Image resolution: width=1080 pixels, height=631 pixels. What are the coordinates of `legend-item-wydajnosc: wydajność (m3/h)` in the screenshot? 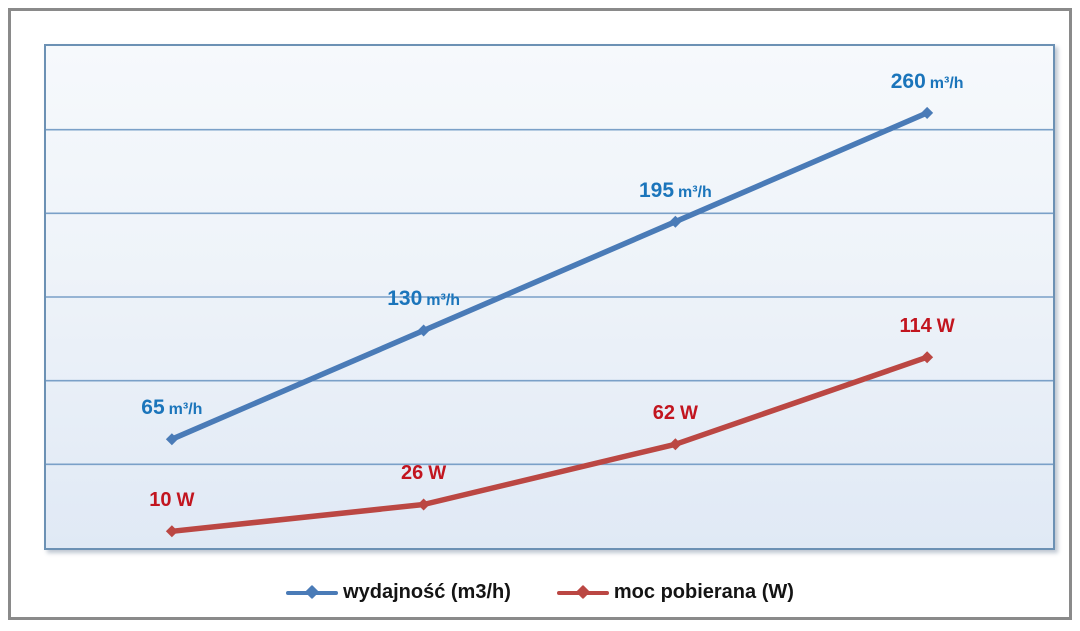 It's located at (398, 592).